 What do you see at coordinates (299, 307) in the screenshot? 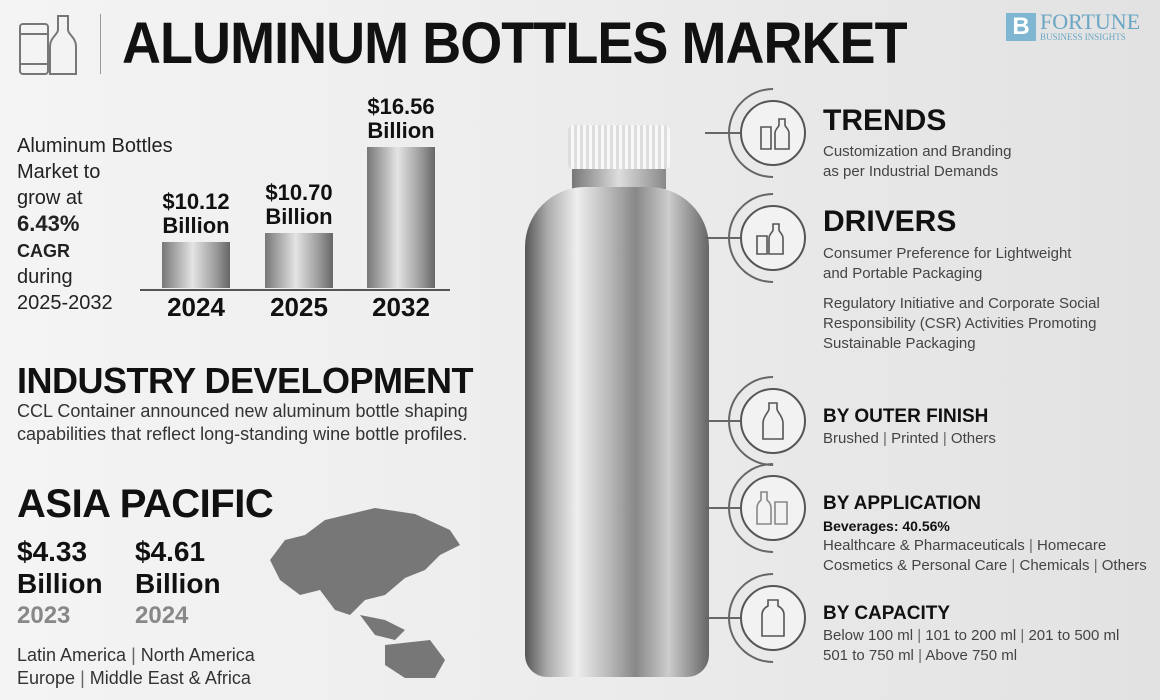
I see `x-tick-label: 2025` at bounding box center [299, 307].